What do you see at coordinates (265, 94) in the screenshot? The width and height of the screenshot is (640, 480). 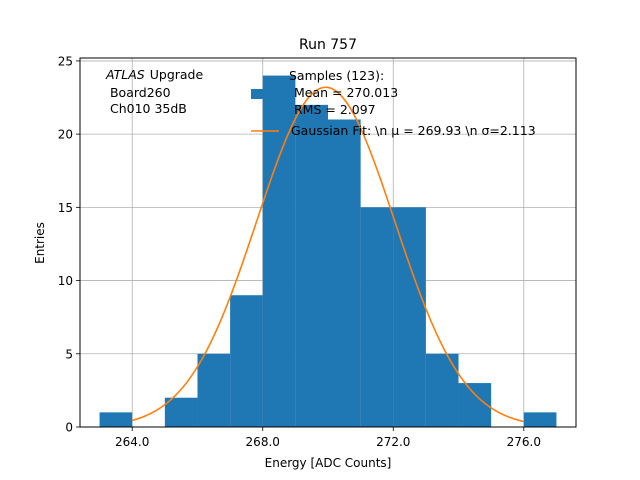 I see `legend-samples-patch` at bounding box center [265, 94].